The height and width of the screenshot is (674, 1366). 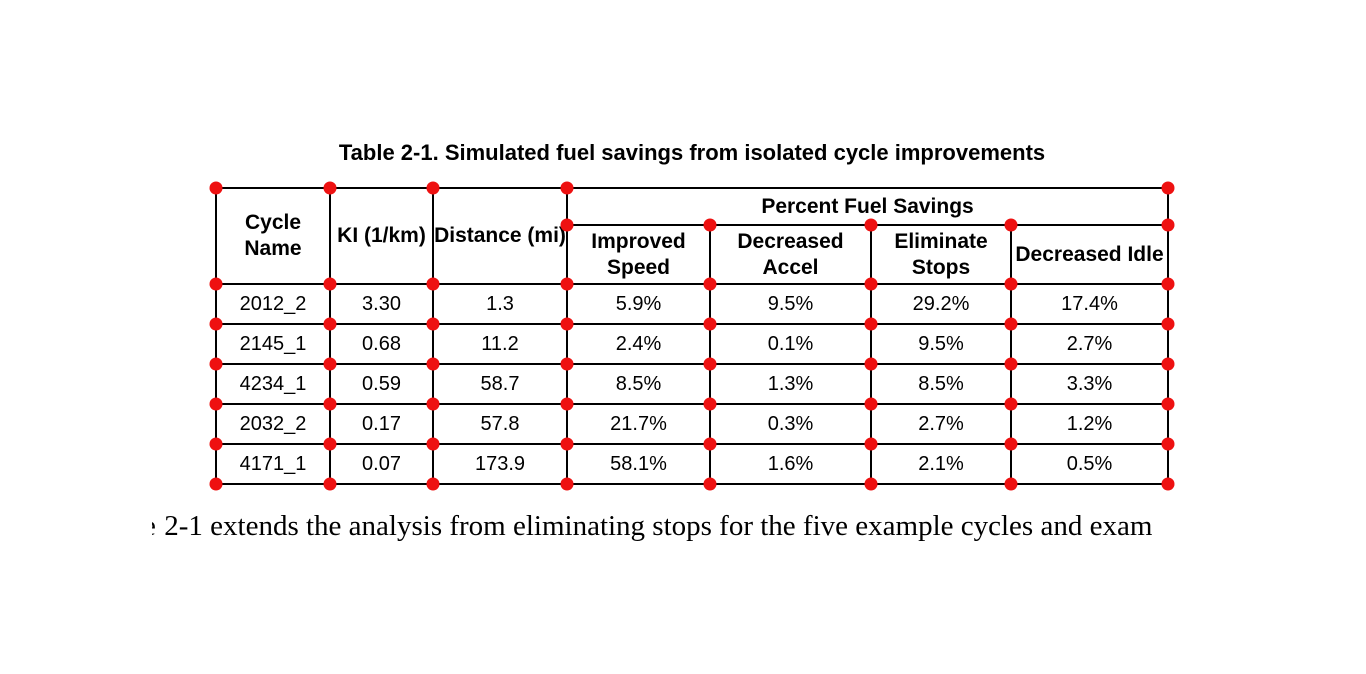 What do you see at coordinates (790, 424) in the screenshot?
I see `table-cell: 0.3%` at bounding box center [790, 424].